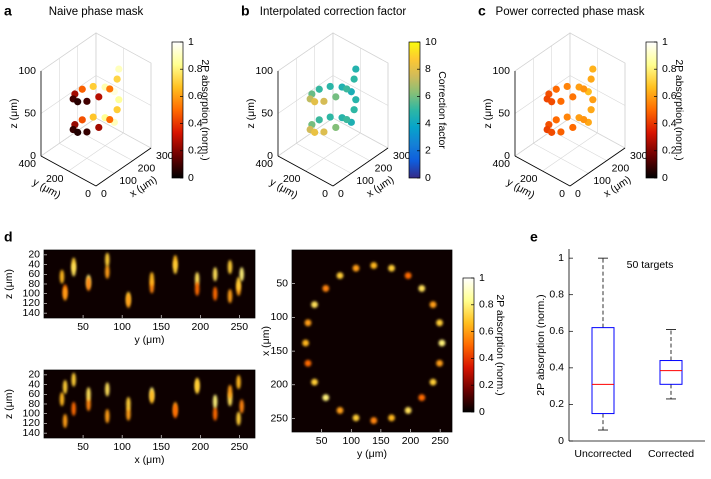 The width and height of the screenshot is (711, 479). Describe the element at coordinates (431, 42) in the screenshot. I see `colorbar-tick-label: 10` at that location.